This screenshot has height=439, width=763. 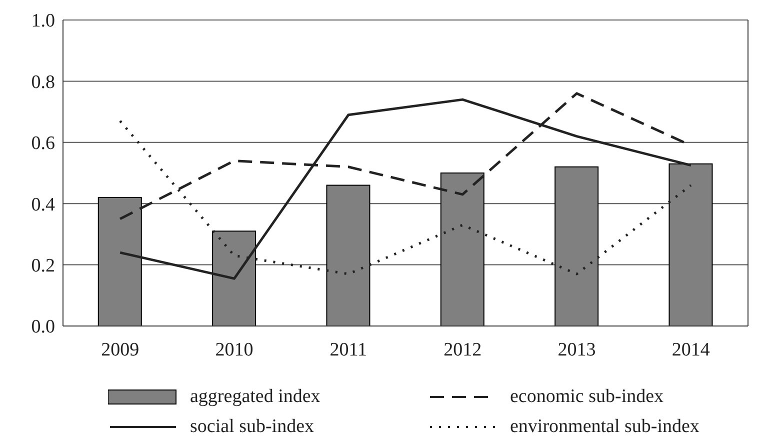 I want to click on y-tick-label: 0.6, so click(x=43, y=143).